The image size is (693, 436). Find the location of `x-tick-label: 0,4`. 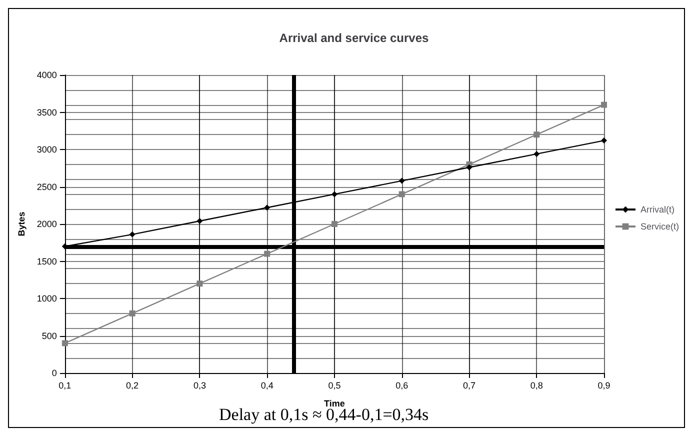

x-tick-label: 0,4 is located at coordinates (267, 385).